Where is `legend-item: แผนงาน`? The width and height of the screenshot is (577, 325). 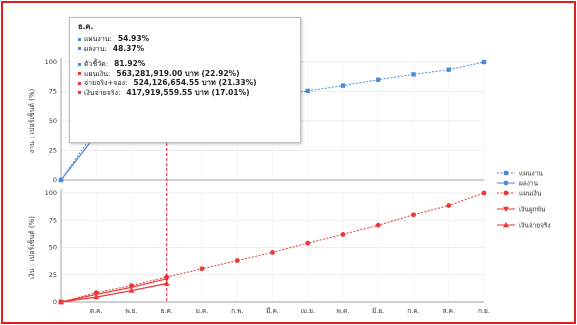 legend-item: แผนงาน is located at coordinates (520, 173).